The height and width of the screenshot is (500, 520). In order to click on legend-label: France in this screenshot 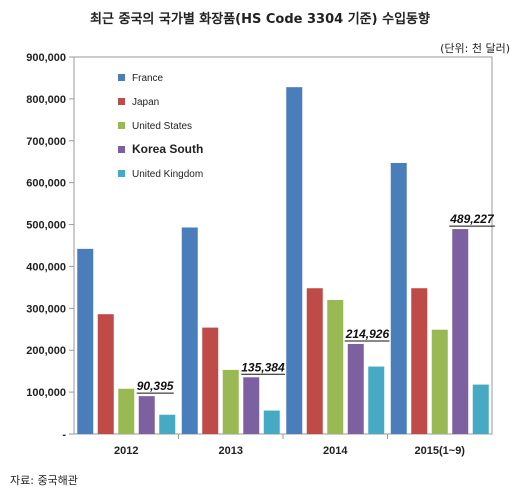, I will do `click(148, 78)`.